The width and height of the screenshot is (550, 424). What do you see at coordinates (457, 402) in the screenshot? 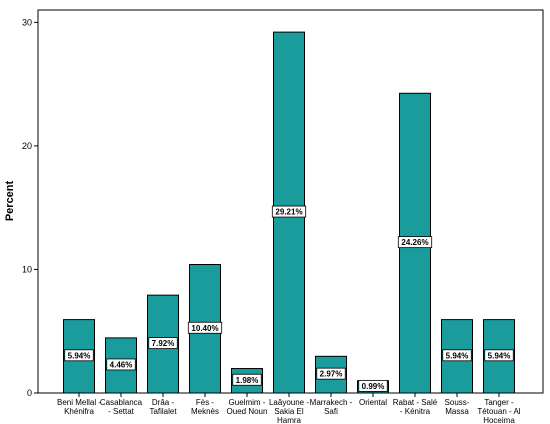
I see `x-tick-label: Souss-` at bounding box center [457, 402].